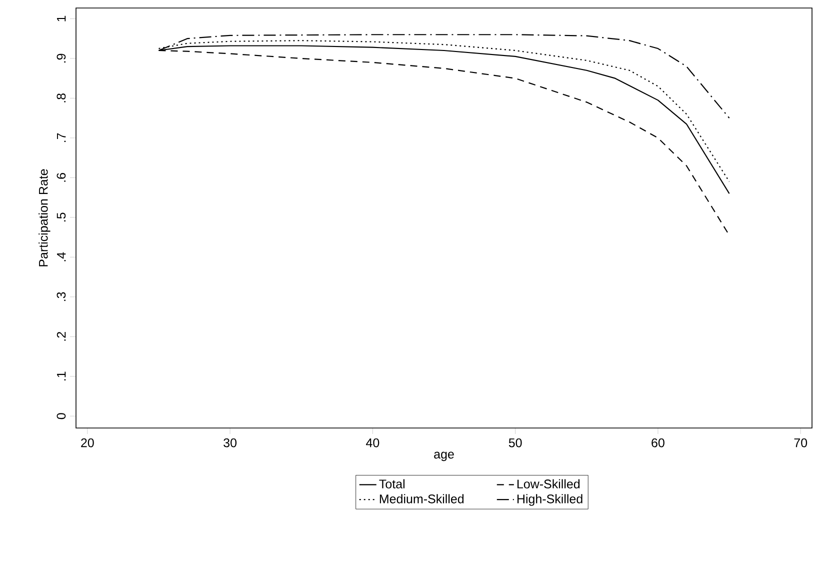 The height and width of the screenshot is (572, 818). What do you see at coordinates (444, 457) in the screenshot?
I see `x-axis-title: age` at bounding box center [444, 457].